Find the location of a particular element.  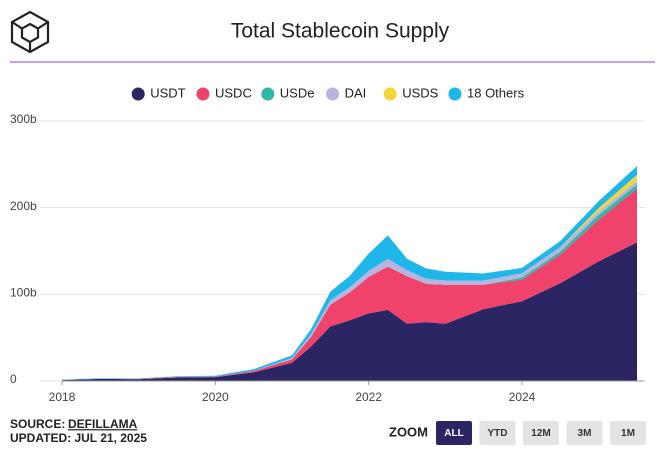

y-tick-label: 100b is located at coordinates (23, 293).